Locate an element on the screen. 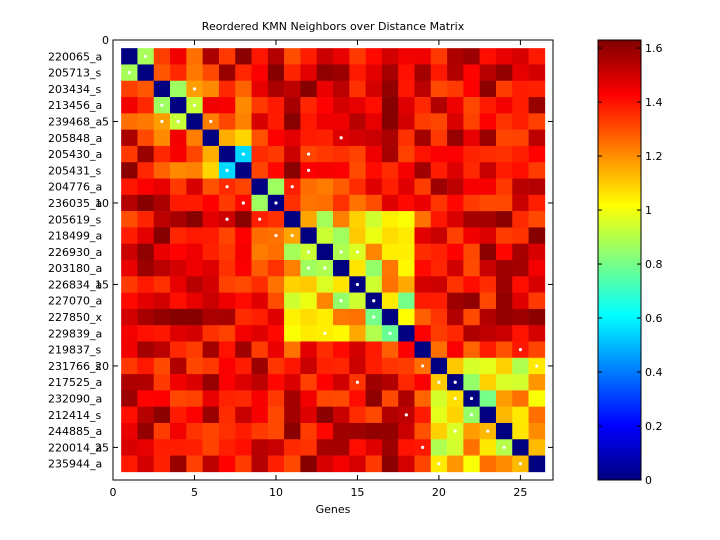 This screenshot has height=540, width=720. colorbar-tick-label: 1.4 is located at coordinates (654, 102).